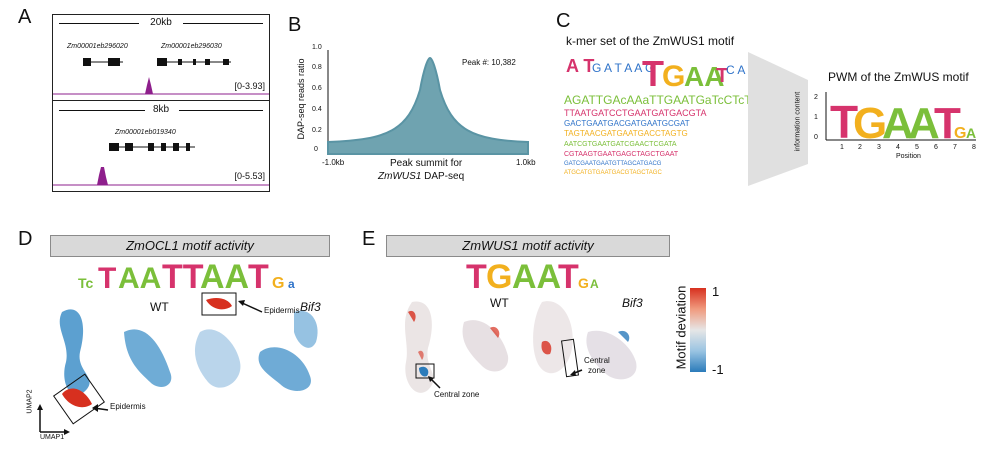 The height and width of the screenshot is (464, 1003). I want to click on svg-text: TAGTAACGATGAATGACCTAGTG, so click(626, 133).